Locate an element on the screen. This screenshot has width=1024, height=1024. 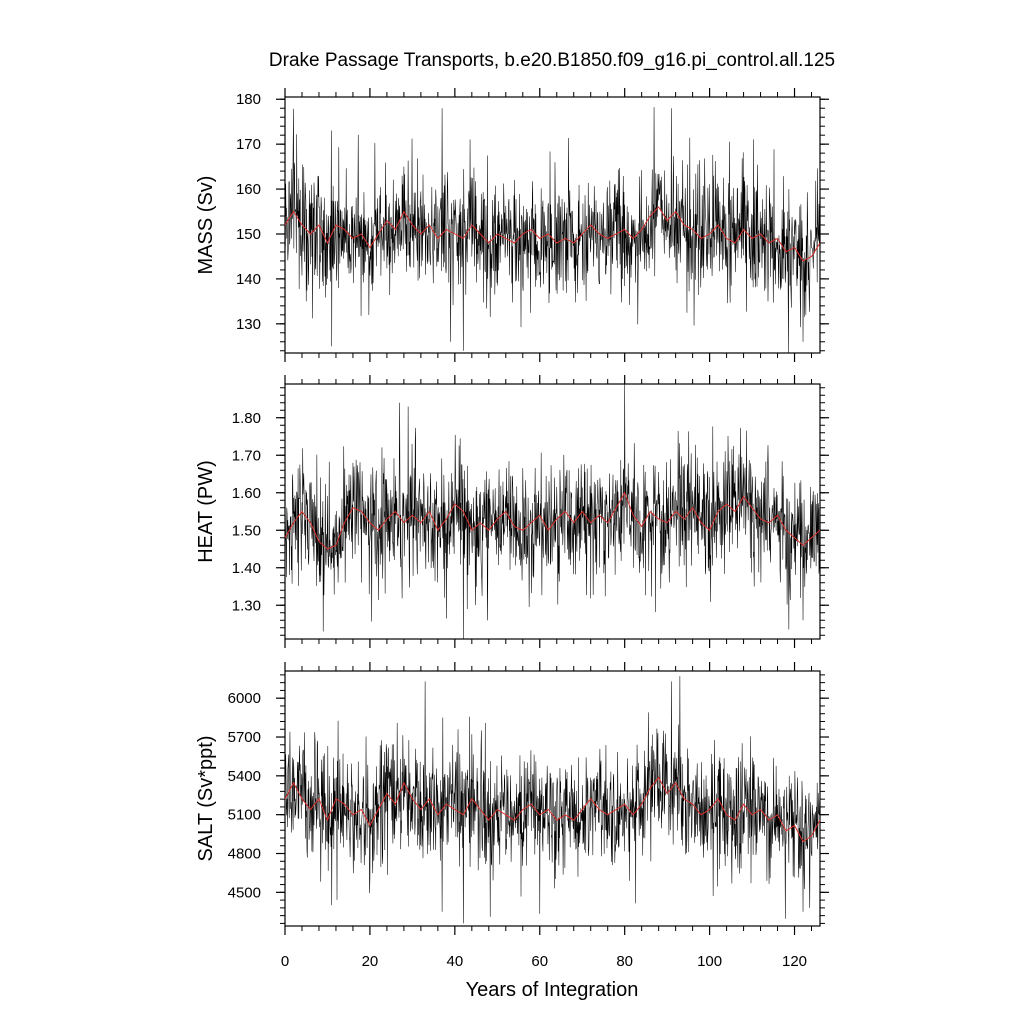
x-tick-label: 100 is located at coordinates (709, 961).